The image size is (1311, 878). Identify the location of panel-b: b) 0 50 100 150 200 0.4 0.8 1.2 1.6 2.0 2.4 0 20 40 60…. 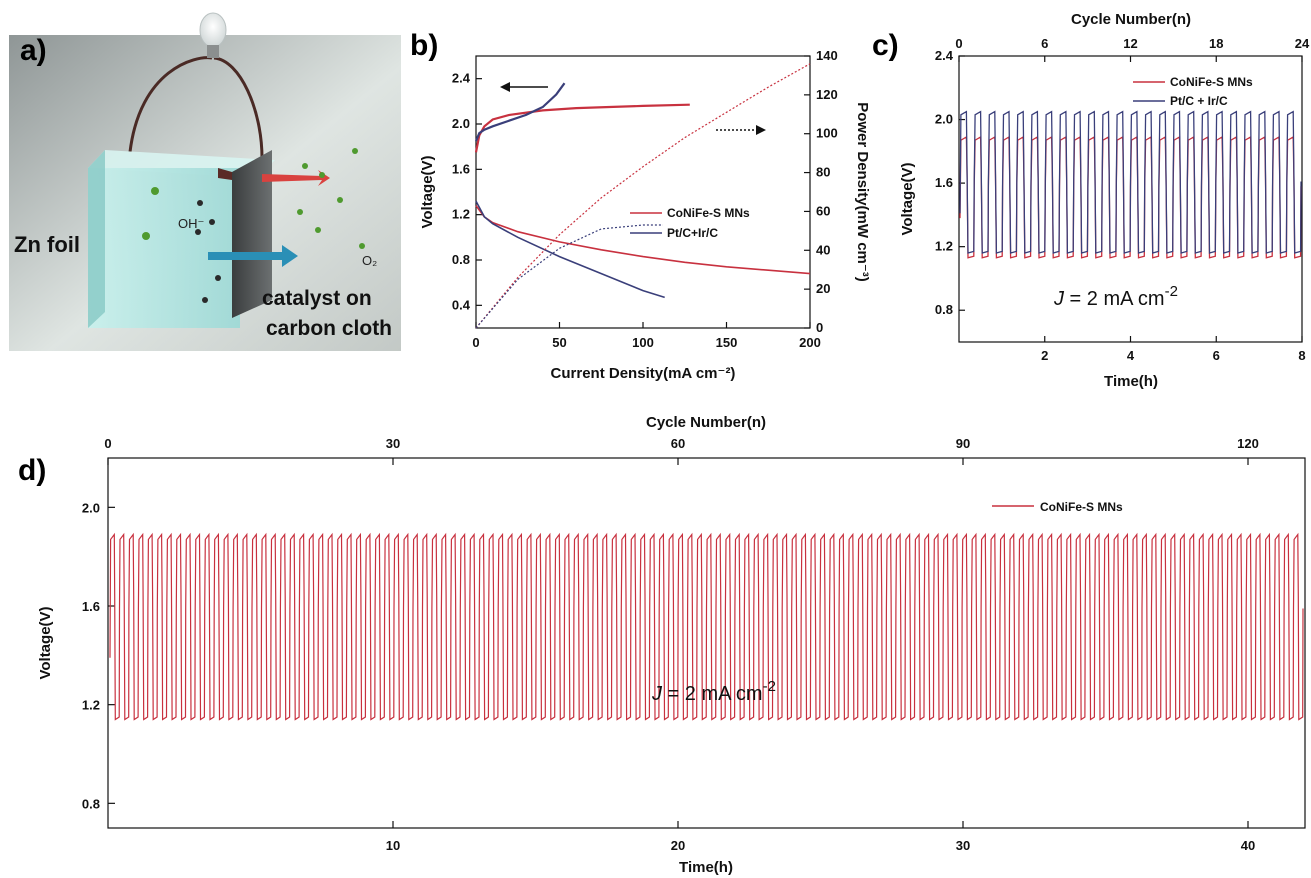
(640, 205).